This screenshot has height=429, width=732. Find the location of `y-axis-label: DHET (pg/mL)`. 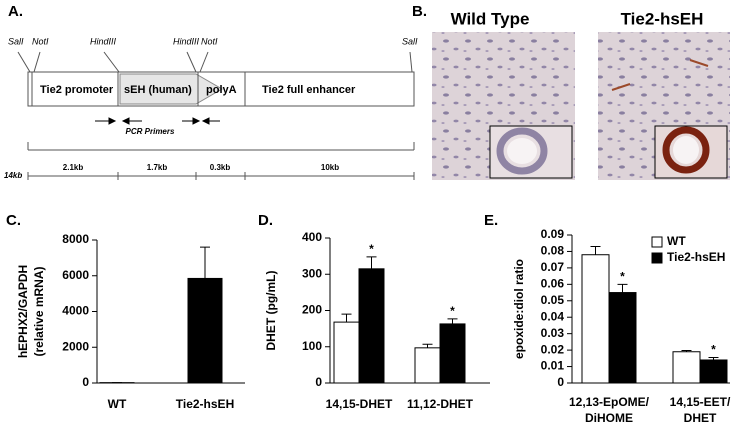

y-axis-label: DHET (pg/mL) is located at coordinates (271, 311).